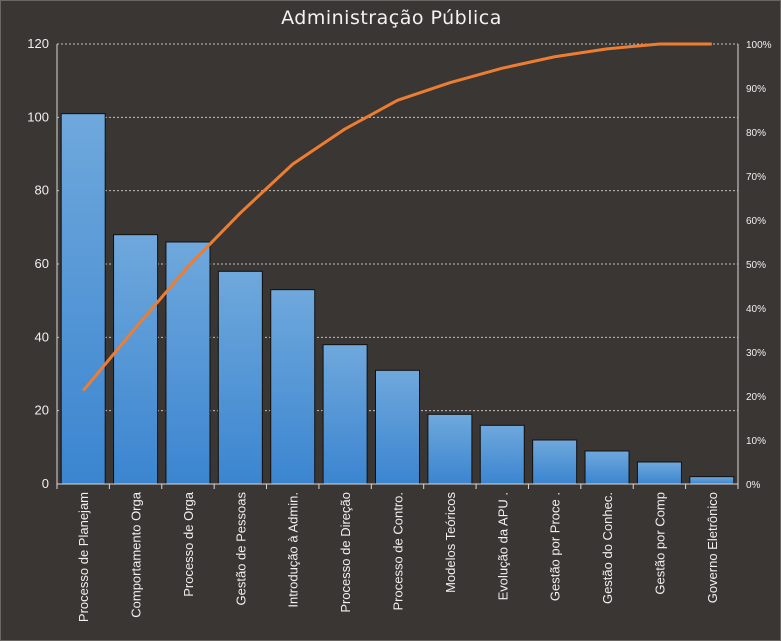 This screenshot has height=641, width=781. I want to click on y-tick-label: 100, so click(38, 116).